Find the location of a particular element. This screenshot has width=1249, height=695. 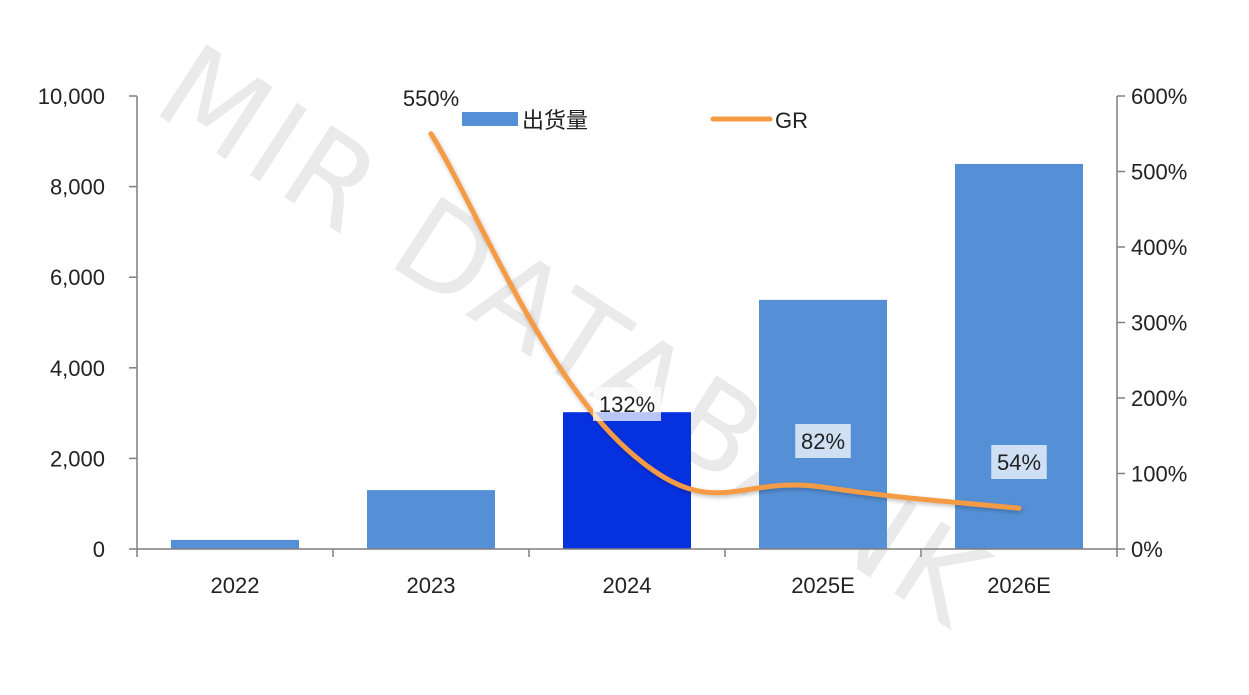

y-right-tick-label: 500% is located at coordinates (1159, 172).